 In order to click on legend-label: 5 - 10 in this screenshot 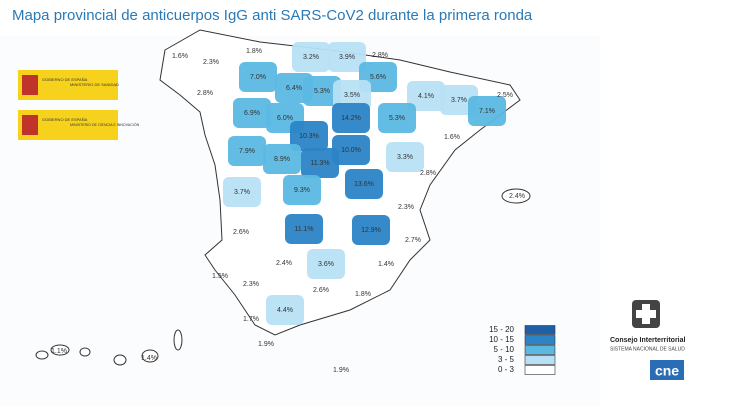, I will do `click(504, 349)`.